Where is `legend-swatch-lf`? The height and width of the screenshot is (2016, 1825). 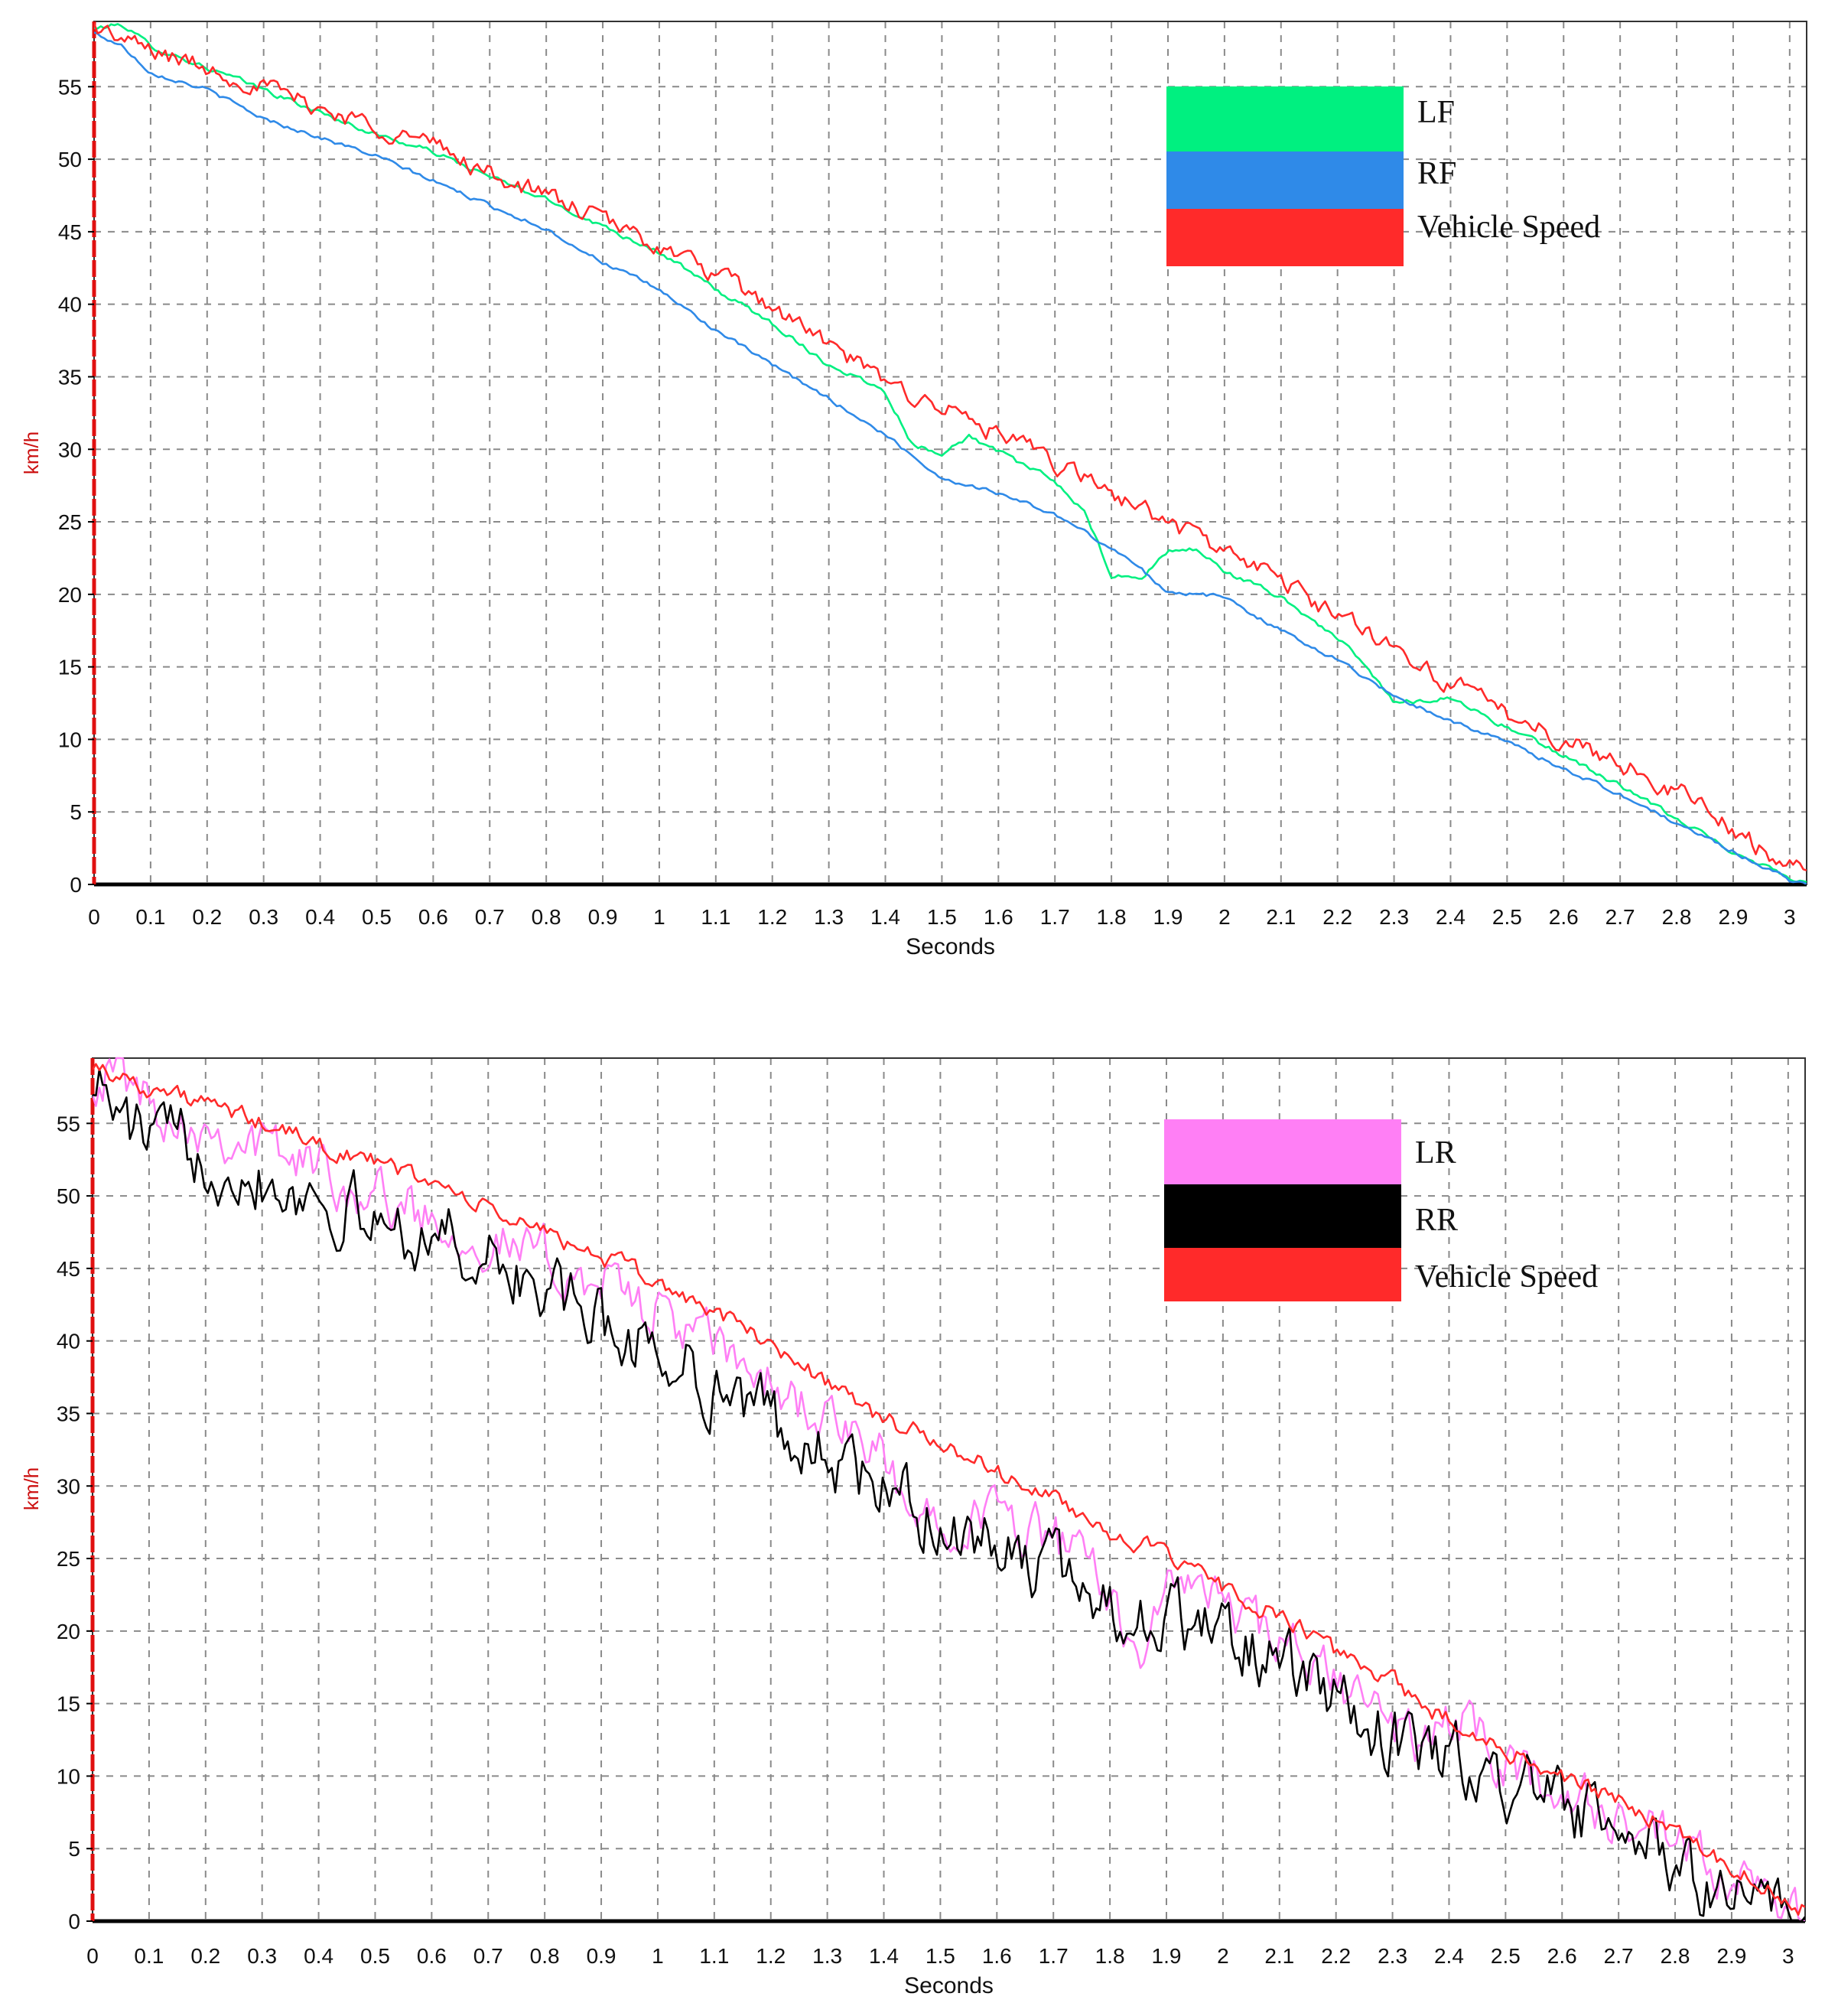
legend-swatch-lf is located at coordinates (1285, 119).